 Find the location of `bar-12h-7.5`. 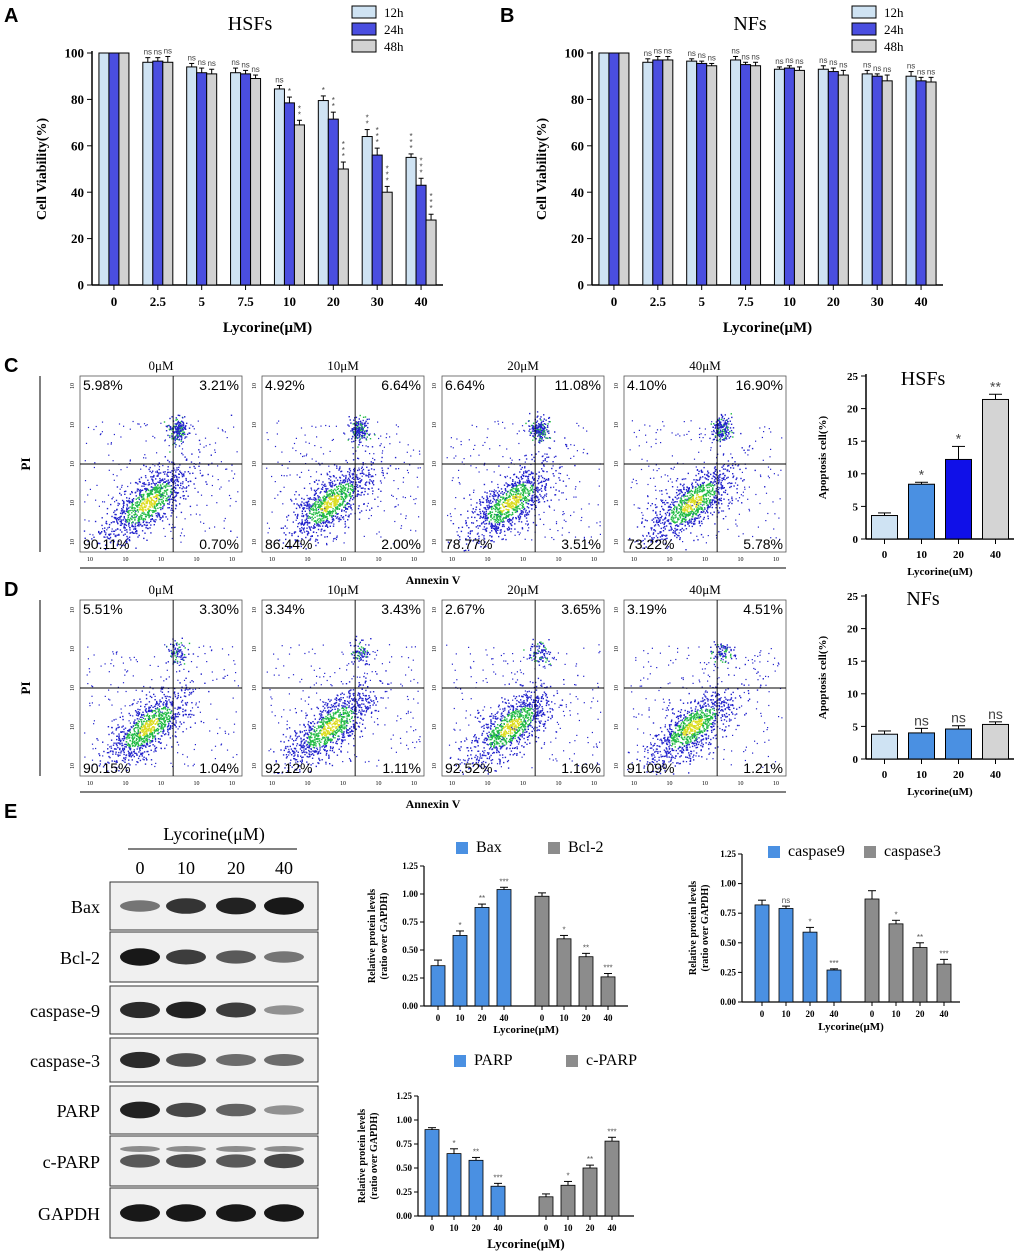

bar-12h-7.5 is located at coordinates (736, 172).